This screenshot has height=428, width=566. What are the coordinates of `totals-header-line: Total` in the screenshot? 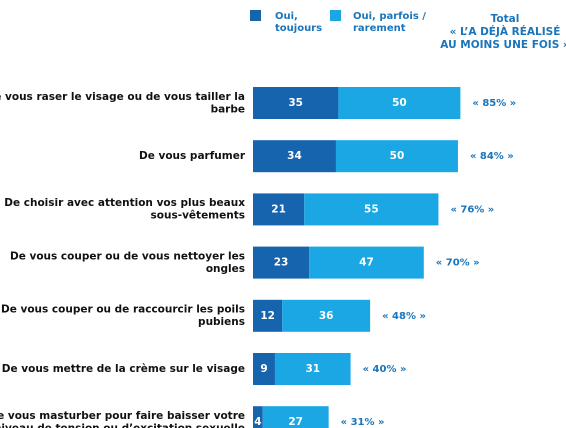 It's located at (505, 19).